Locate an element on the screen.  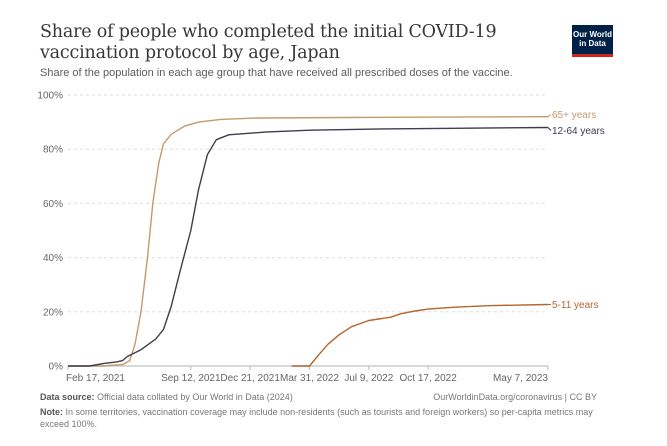
x-tick-label: Sep 12, 2021 is located at coordinates (191, 378).